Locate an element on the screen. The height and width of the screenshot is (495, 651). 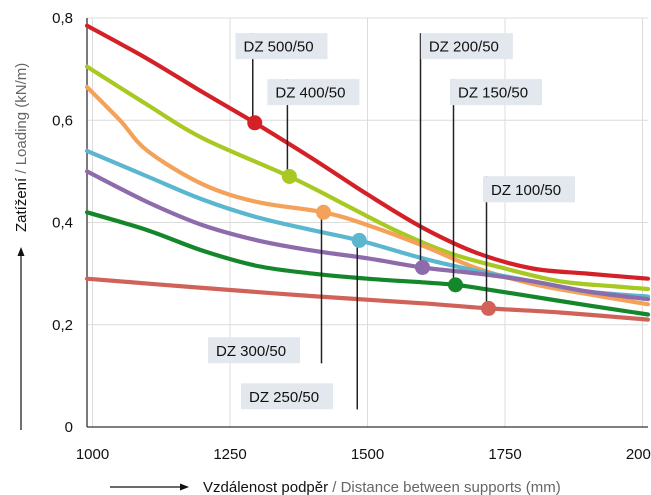
x-tick-label-1: 1250 is located at coordinates (229, 454).